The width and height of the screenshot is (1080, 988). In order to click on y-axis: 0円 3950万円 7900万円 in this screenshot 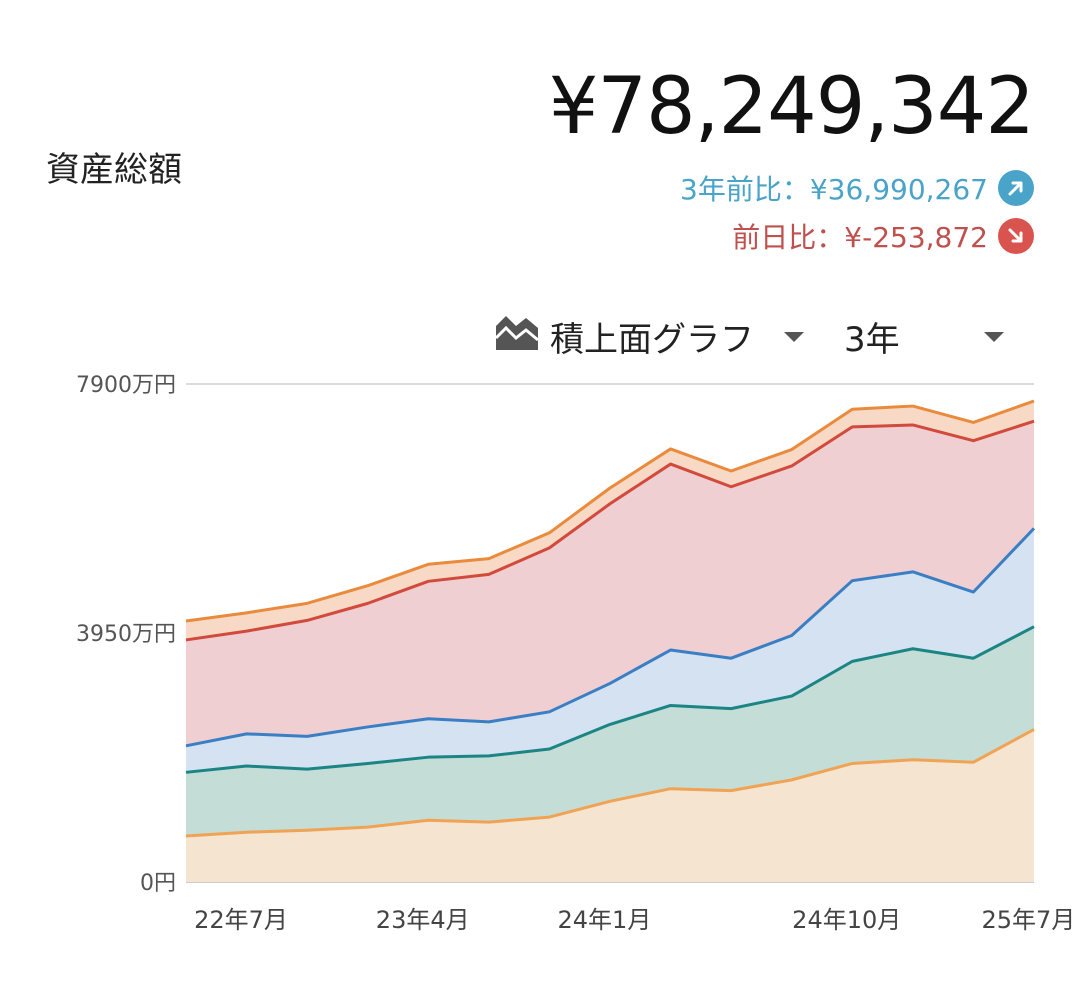, I will do `click(126, 634)`.